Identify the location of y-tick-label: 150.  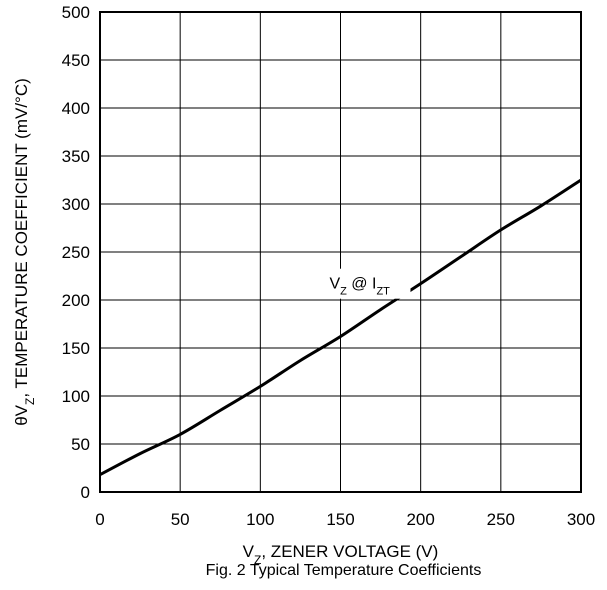
(76, 348).